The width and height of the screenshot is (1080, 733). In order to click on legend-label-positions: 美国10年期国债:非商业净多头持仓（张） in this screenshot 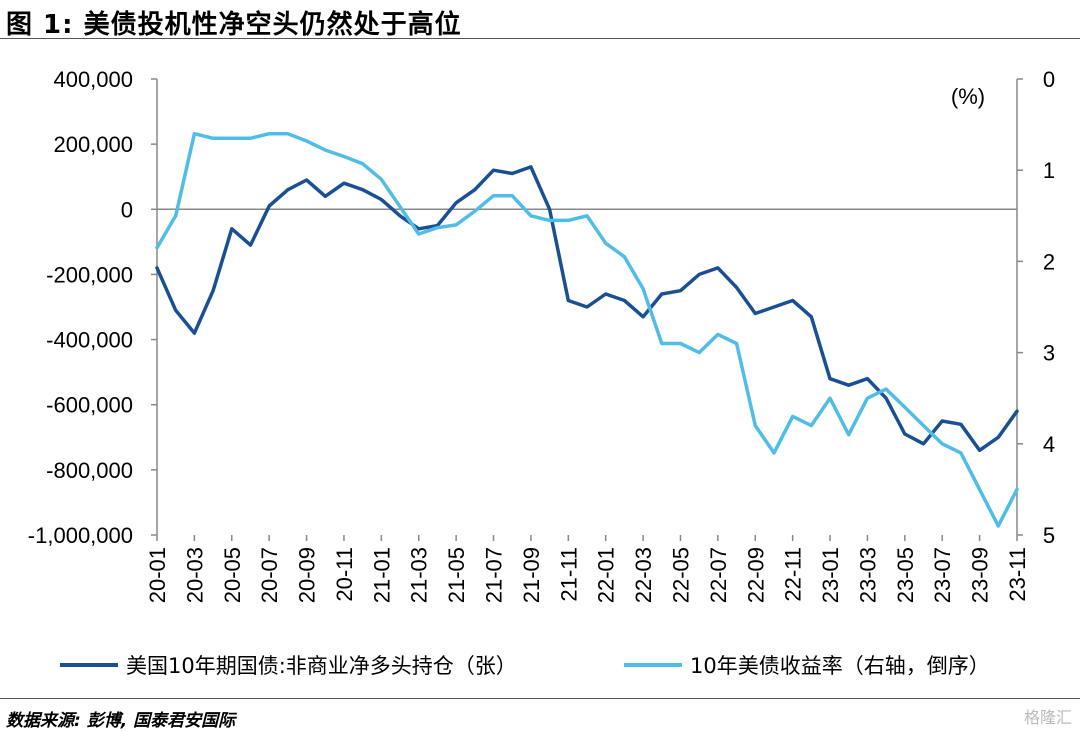, I will do `click(321, 666)`.